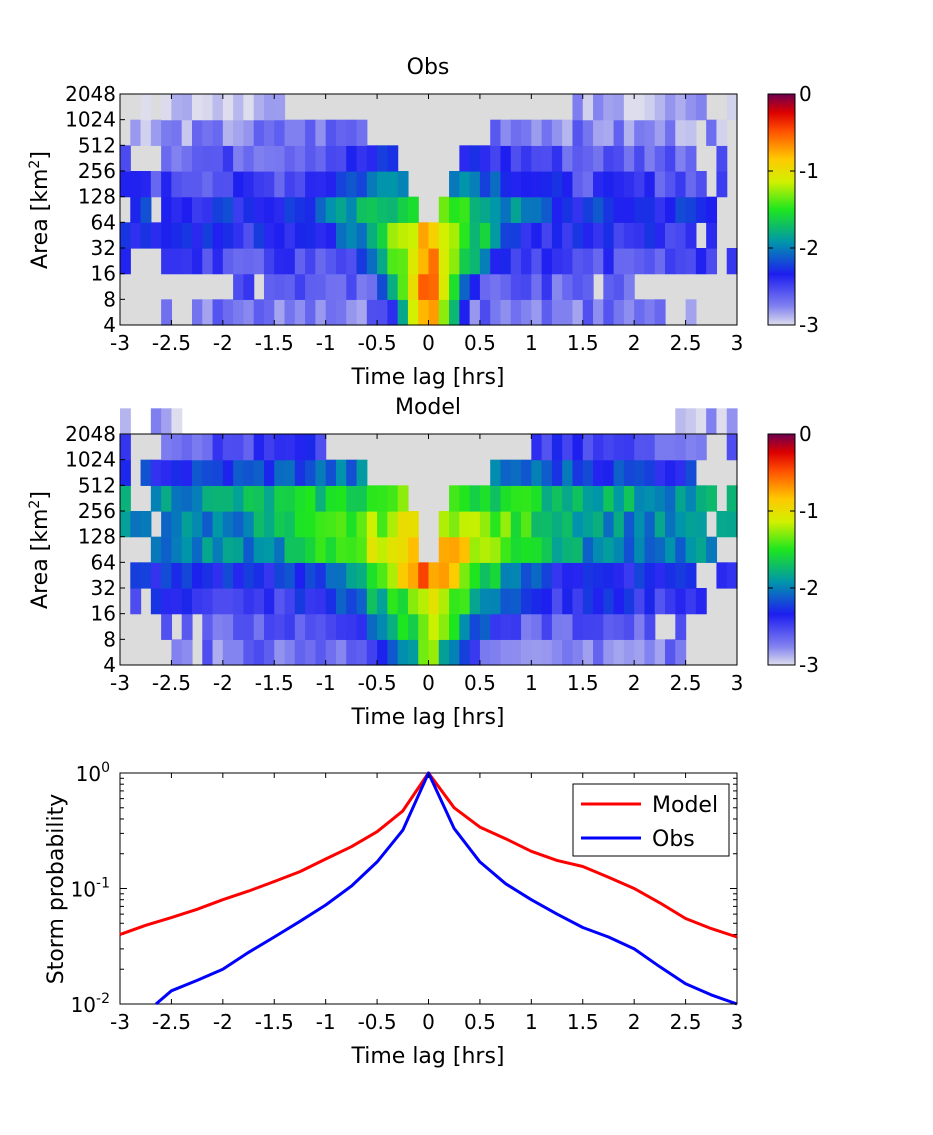 This screenshot has width=933, height=1135. I want to click on obs-y-tick-label: 16, so click(103, 274).